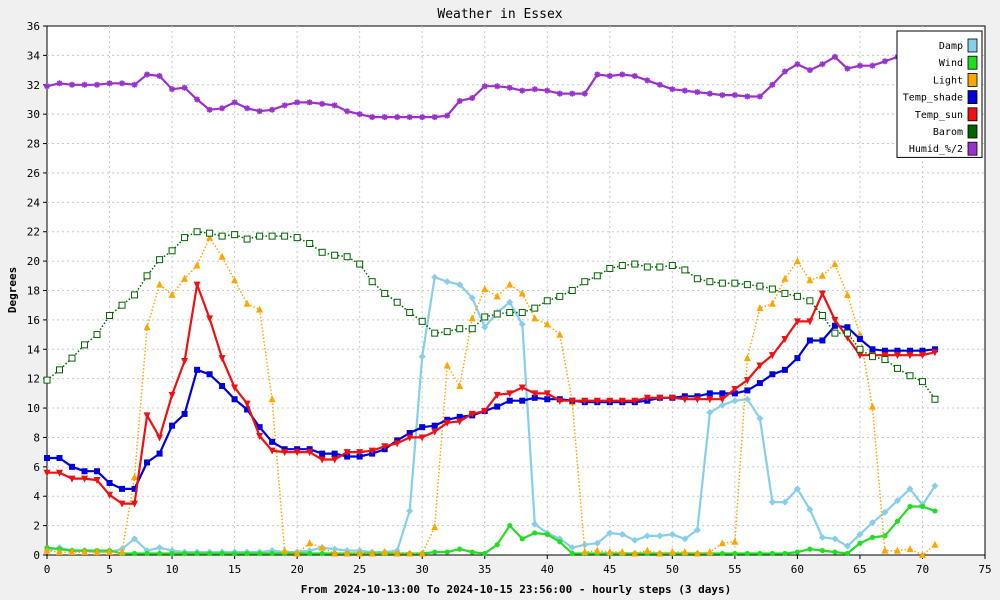  Describe the element at coordinates (34, 55) in the screenshot. I see `y-tick-label: 34` at that location.